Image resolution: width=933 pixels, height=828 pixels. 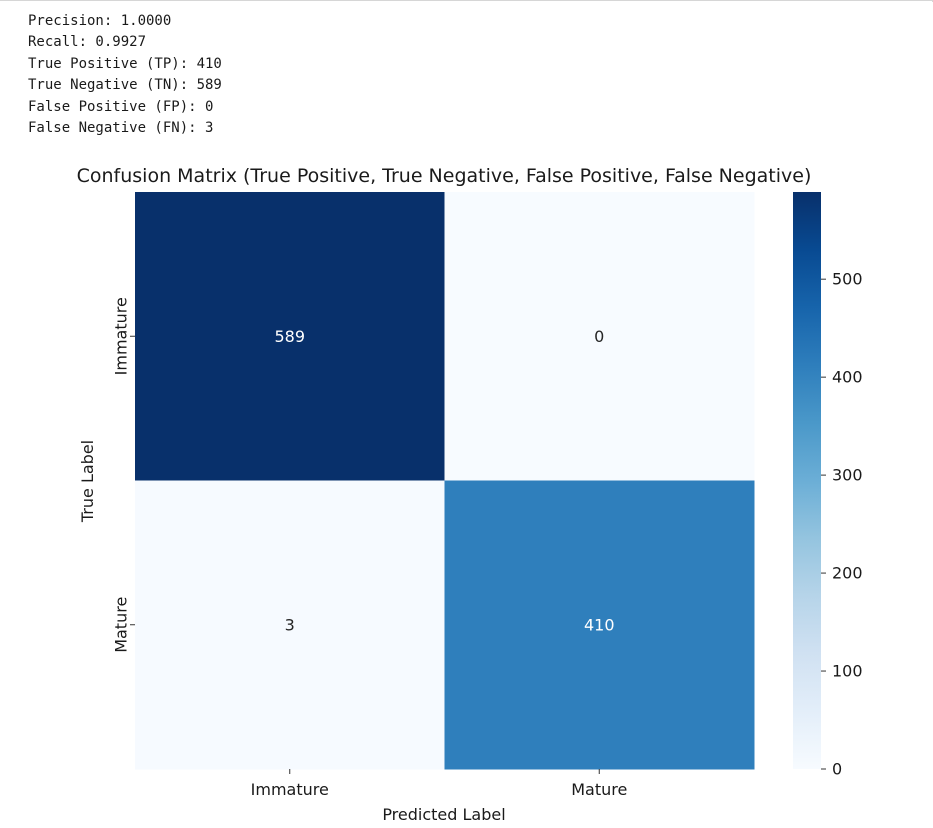 What do you see at coordinates (847, 671) in the screenshot?
I see `colorbar-tick-label: 100` at bounding box center [847, 671].